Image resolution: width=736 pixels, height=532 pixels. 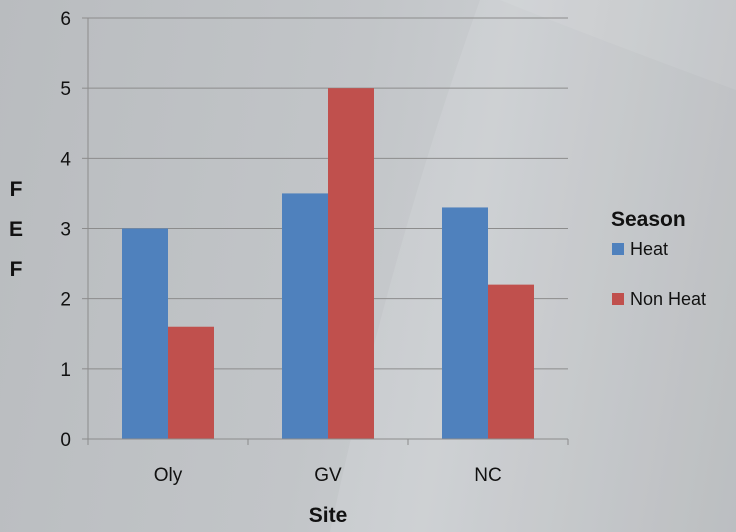 I want to click on x-tick-label: Oly, so click(x=168, y=475).